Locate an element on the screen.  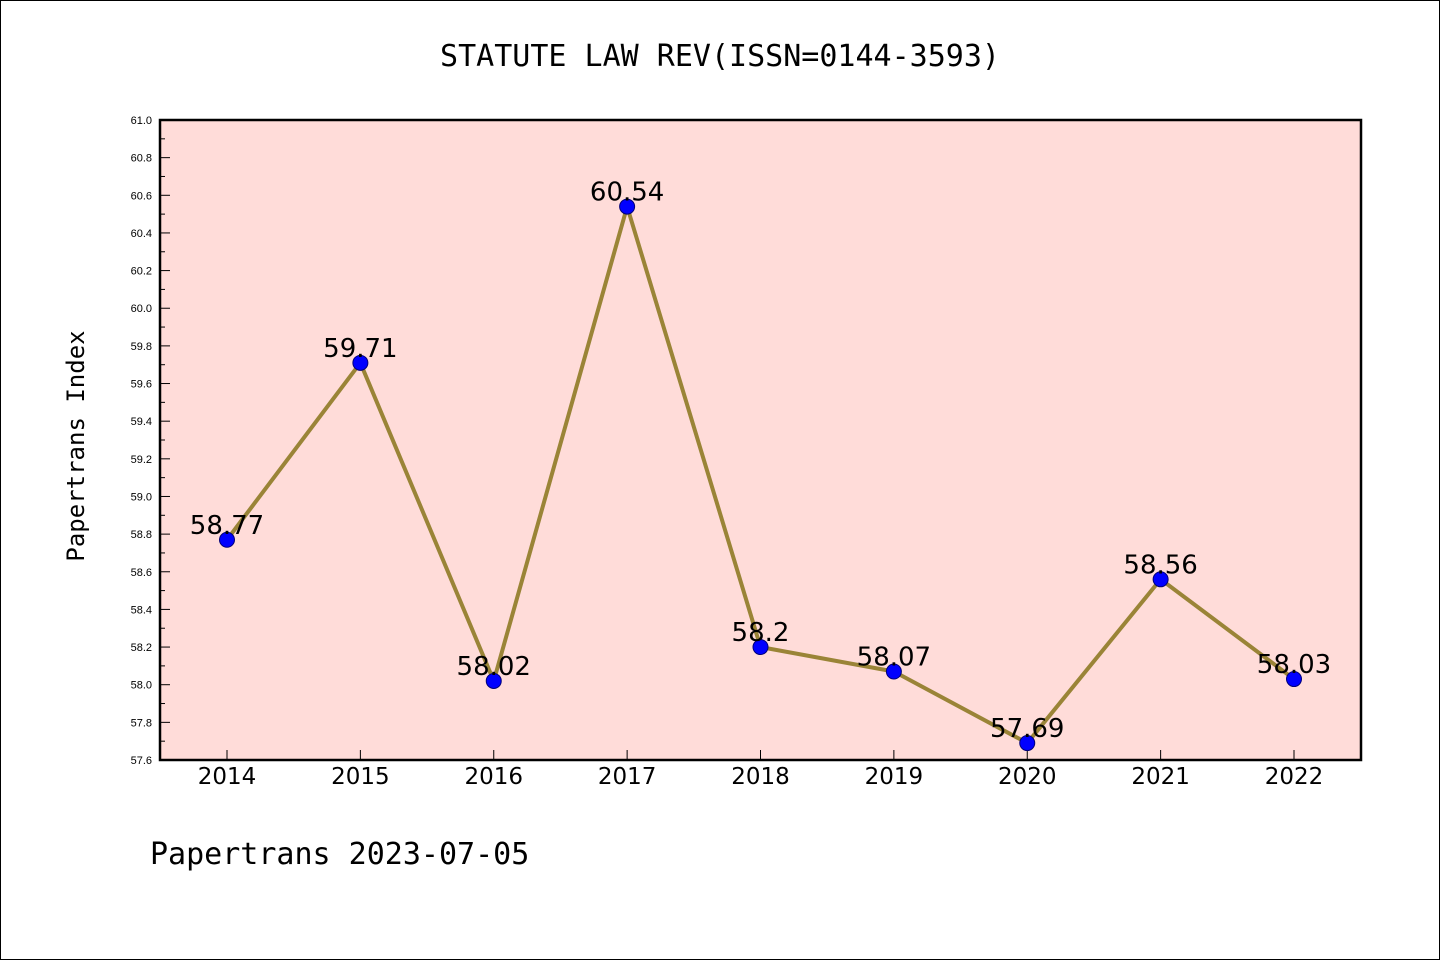
y-tick-label: 60.2 is located at coordinates (141, 272).